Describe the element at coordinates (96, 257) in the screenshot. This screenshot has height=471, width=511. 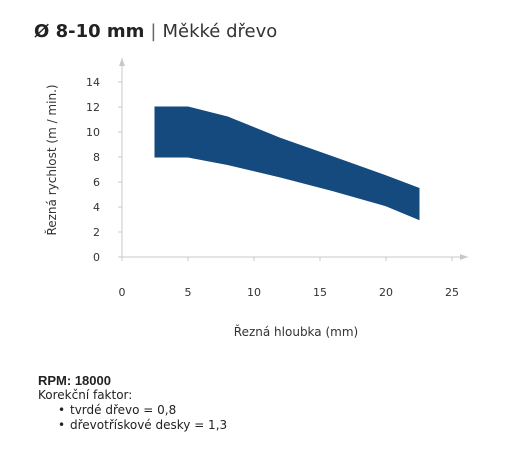
I see `y-tick-label: 0` at that location.